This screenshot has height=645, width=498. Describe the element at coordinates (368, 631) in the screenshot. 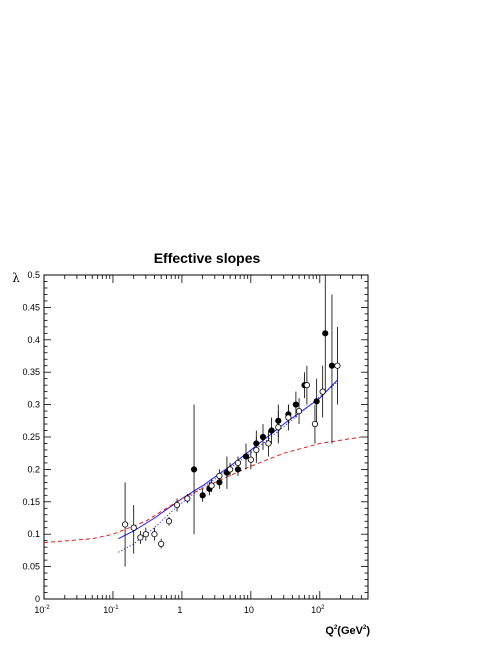

I see `x-label-unit-close: )` at that location.